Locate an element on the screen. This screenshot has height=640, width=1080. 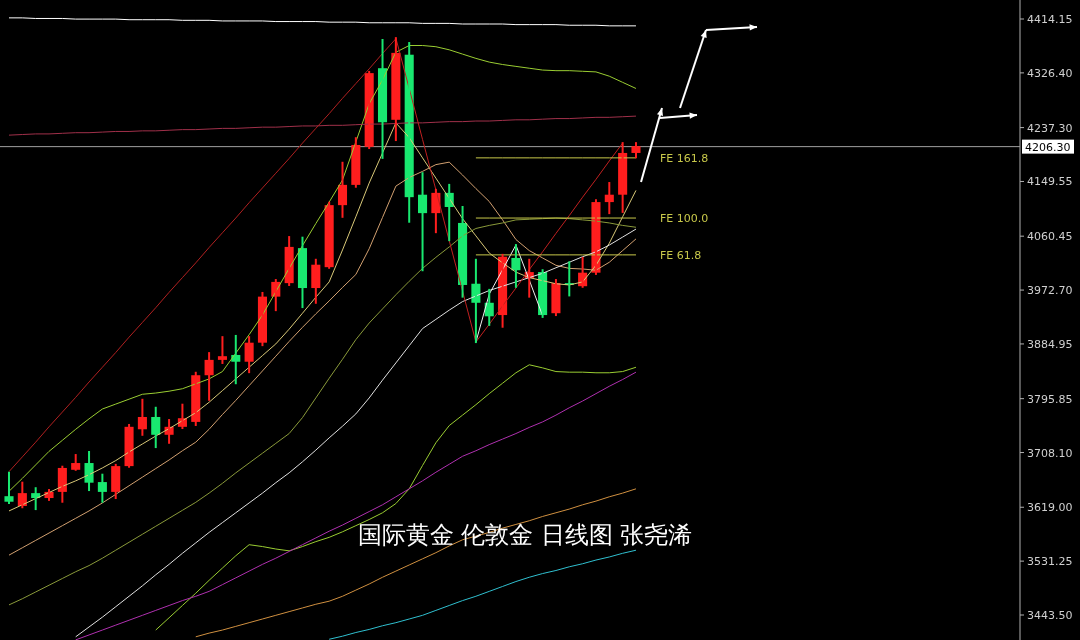
y-tick-label: 3619.00 is located at coordinates (1050, 508).